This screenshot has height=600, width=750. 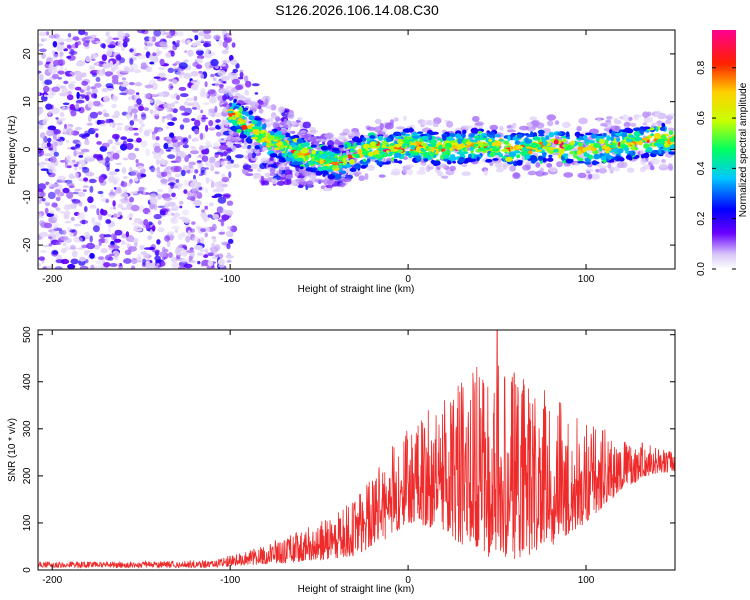 What do you see at coordinates (408, 279) in the screenshot?
I see `heatmap-xtick-label-2: 0` at bounding box center [408, 279].